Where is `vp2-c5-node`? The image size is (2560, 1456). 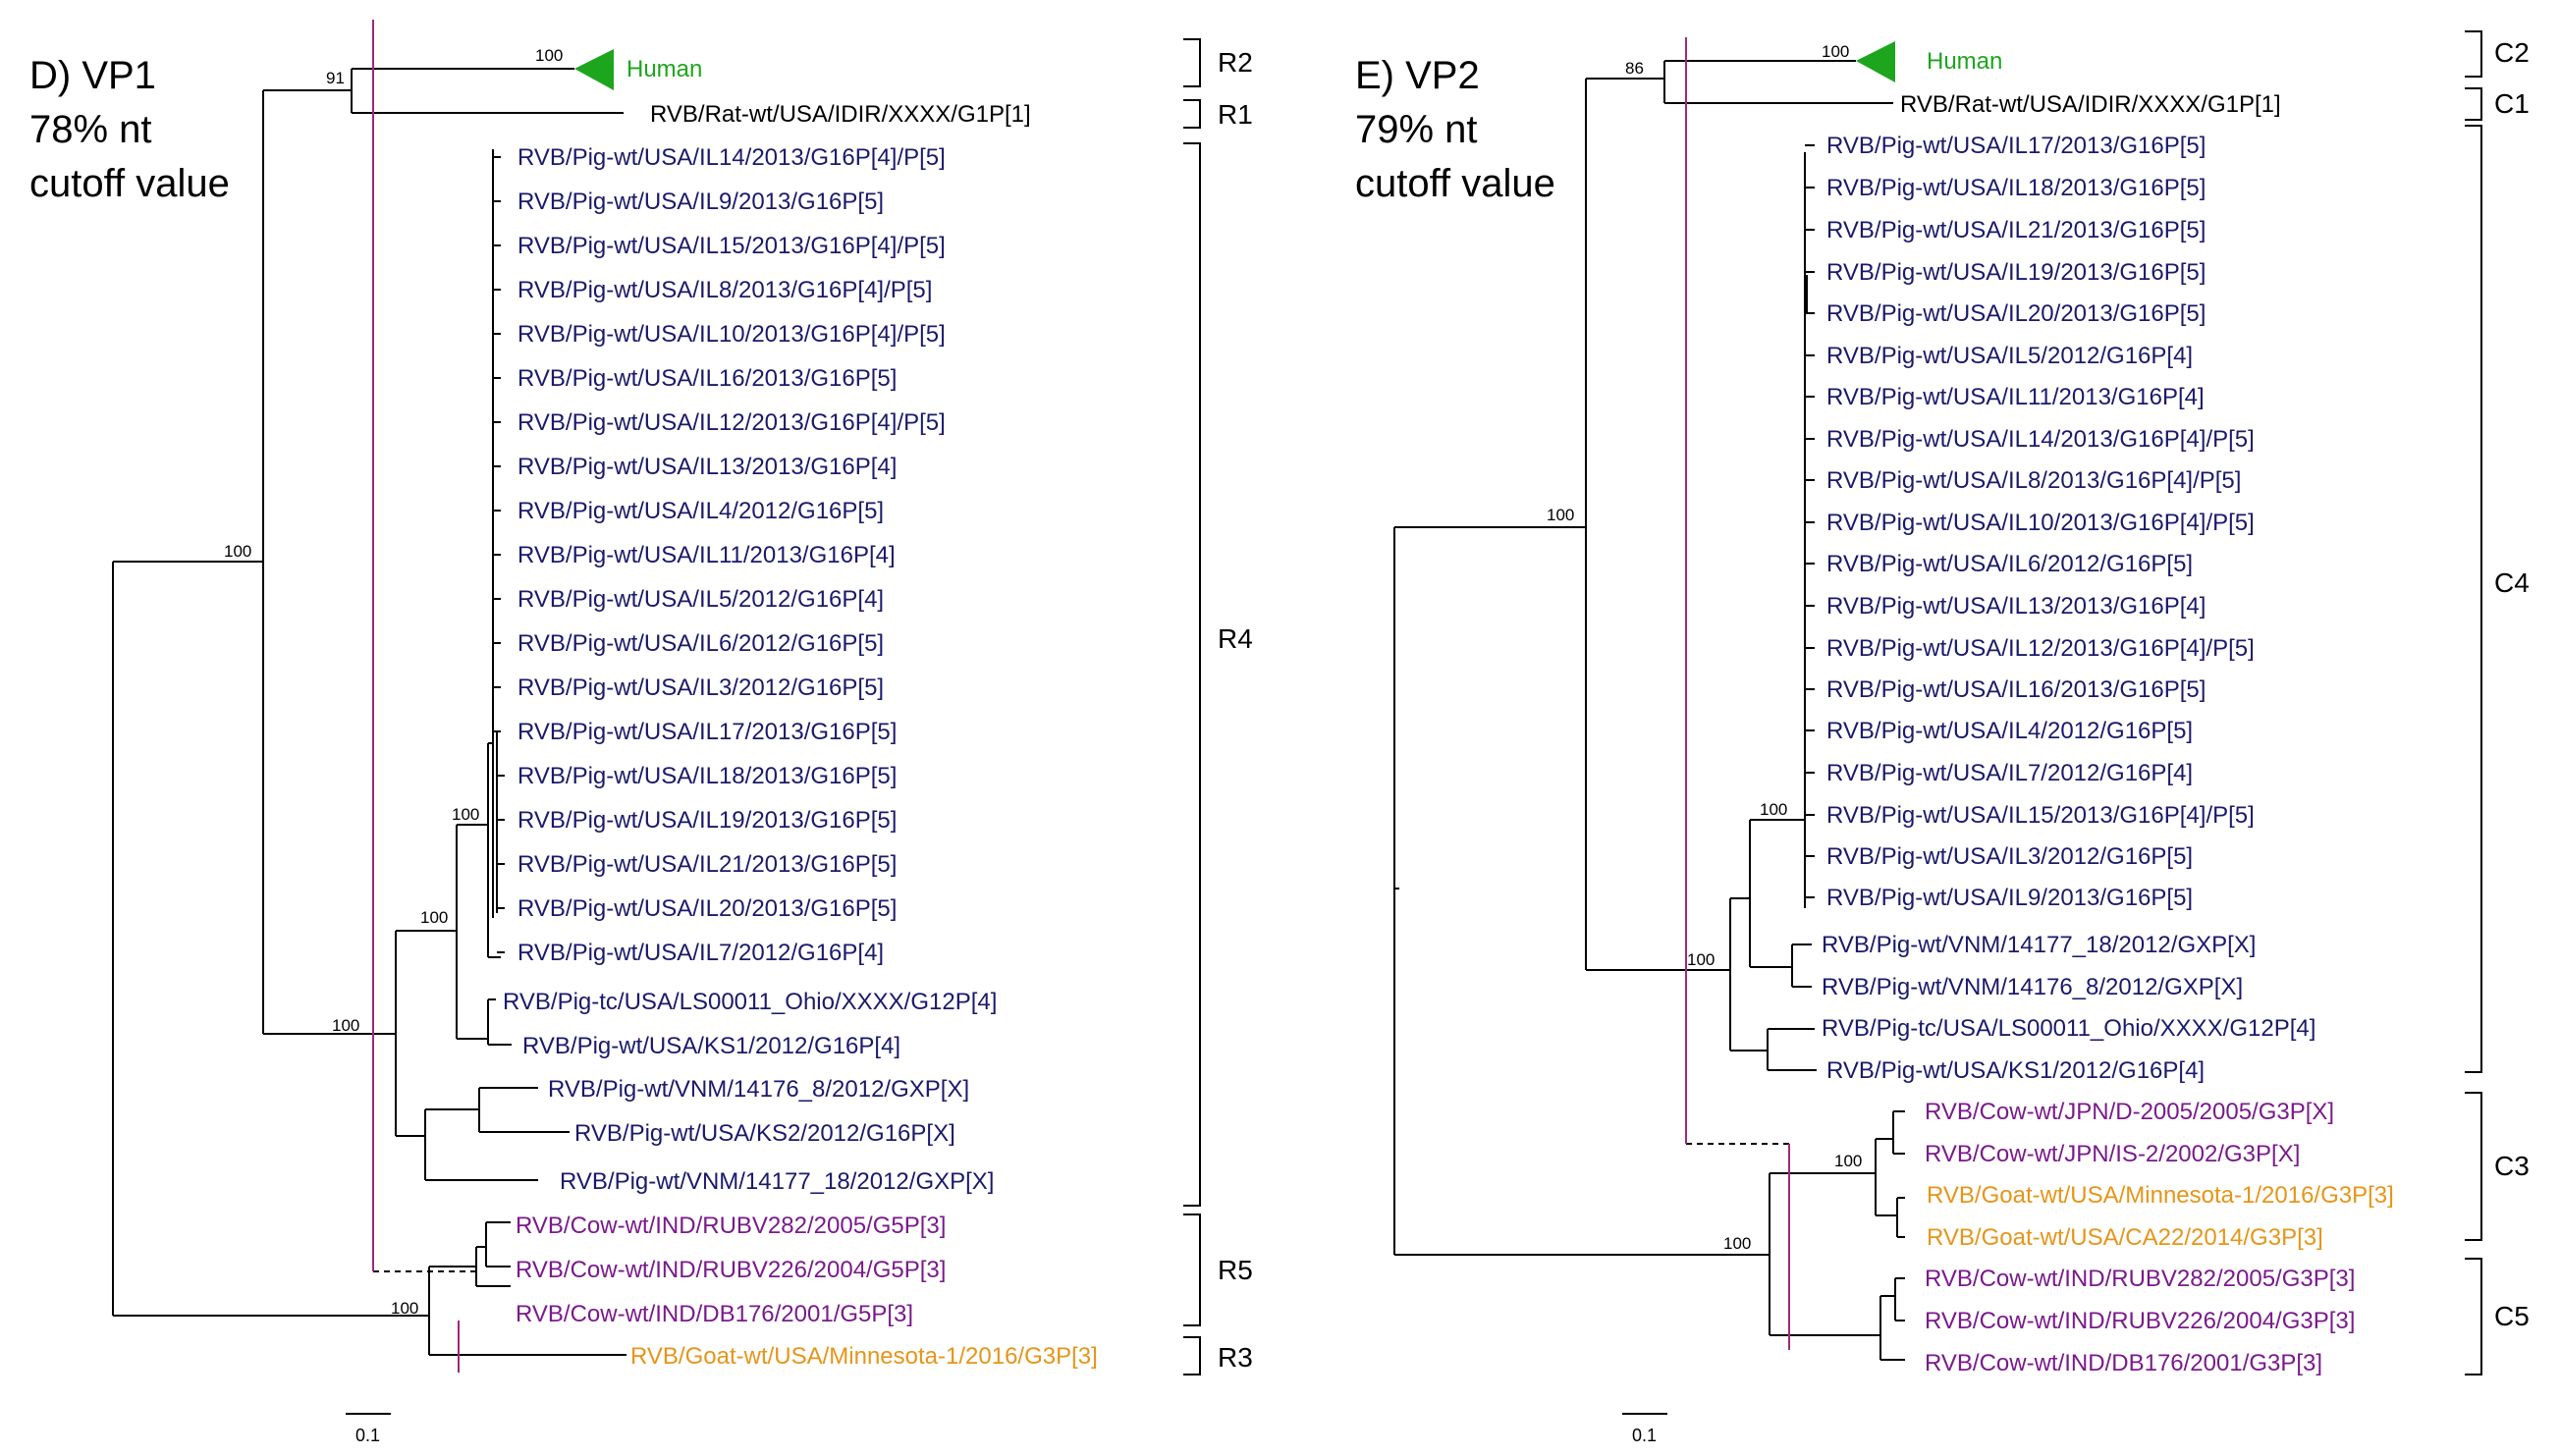
vp2-c5-node is located at coordinates (1892, 1328).